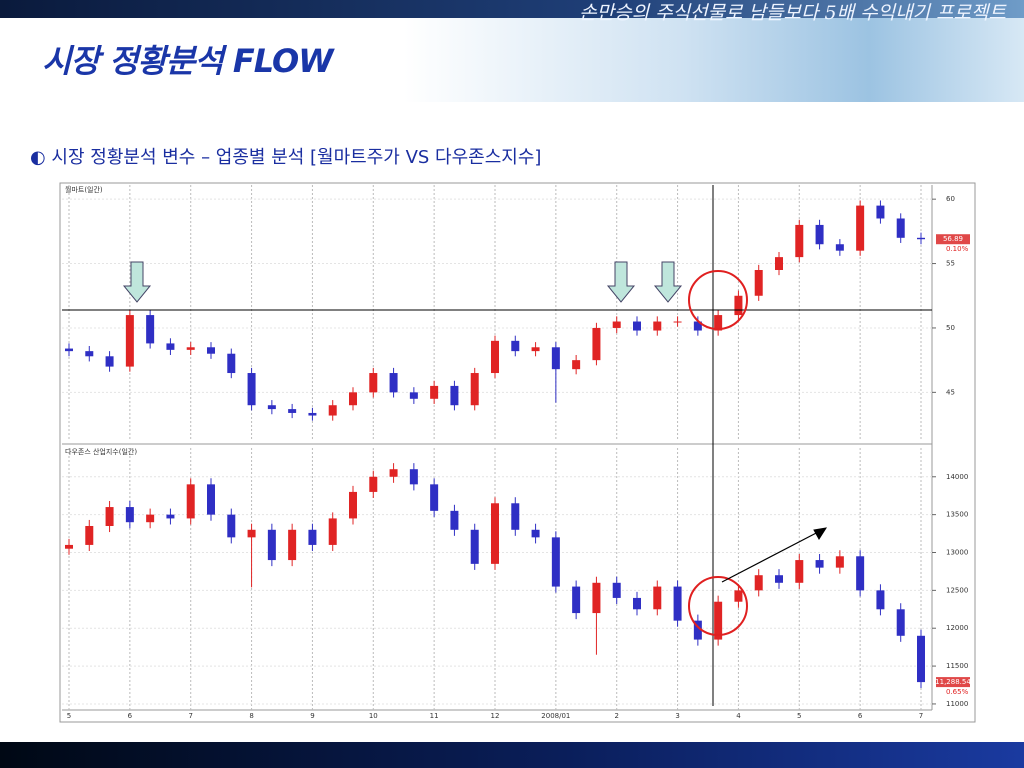  What do you see at coordinates (312, 716) in the screenshot?
I see `x-tick-label: 9` at bounding box center [312, 716].